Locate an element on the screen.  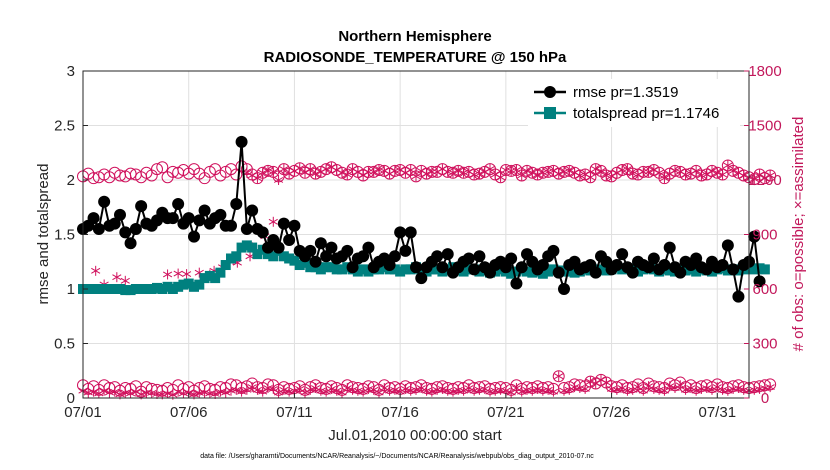
y-tick-label-left: 1 is located at coordinates (71, 289).